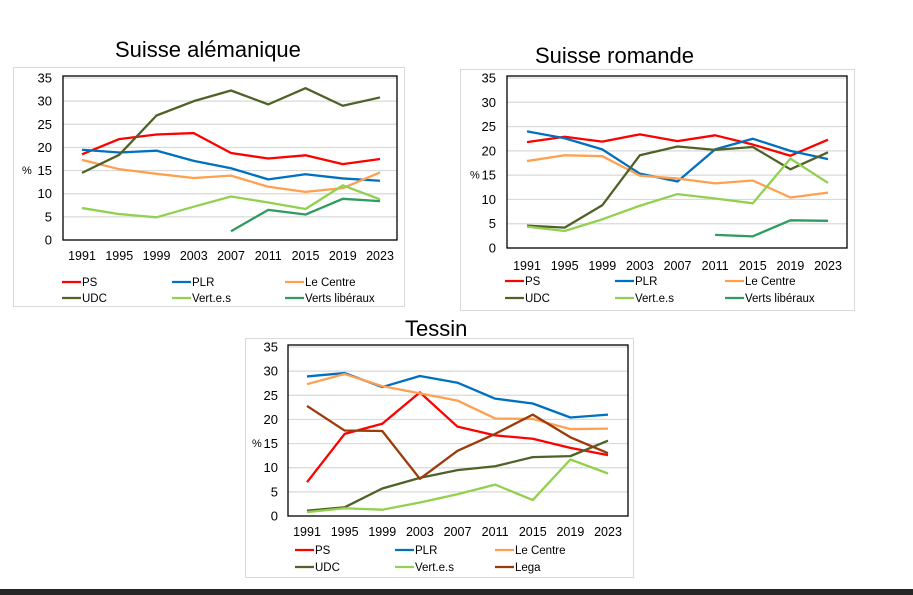 The width and height of the screenshot is (913, 595). What do you see at coordinates (436, 328) in the screenshot?
I see `chart-title-tessin: Tessin` at bounding box center [436, 328].